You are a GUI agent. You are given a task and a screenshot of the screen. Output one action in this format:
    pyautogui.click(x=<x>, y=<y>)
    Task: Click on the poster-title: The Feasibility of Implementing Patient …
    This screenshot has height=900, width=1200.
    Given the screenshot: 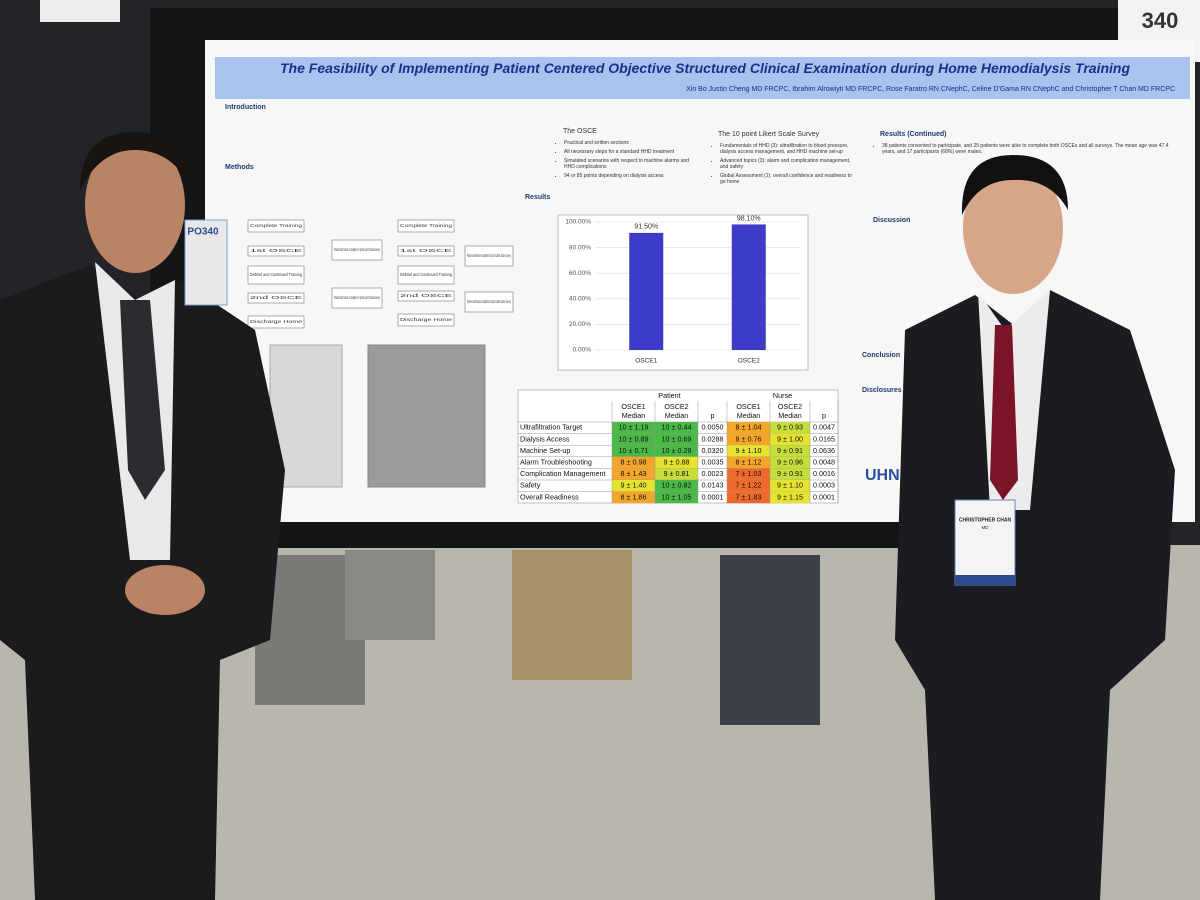 What is the action you would take?
    pyautogui.click(x=705, y=68)
    